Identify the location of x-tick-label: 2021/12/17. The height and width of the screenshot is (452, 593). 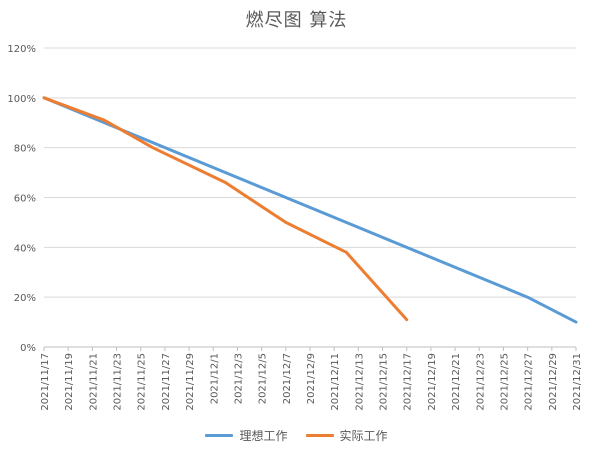
(408, 382).